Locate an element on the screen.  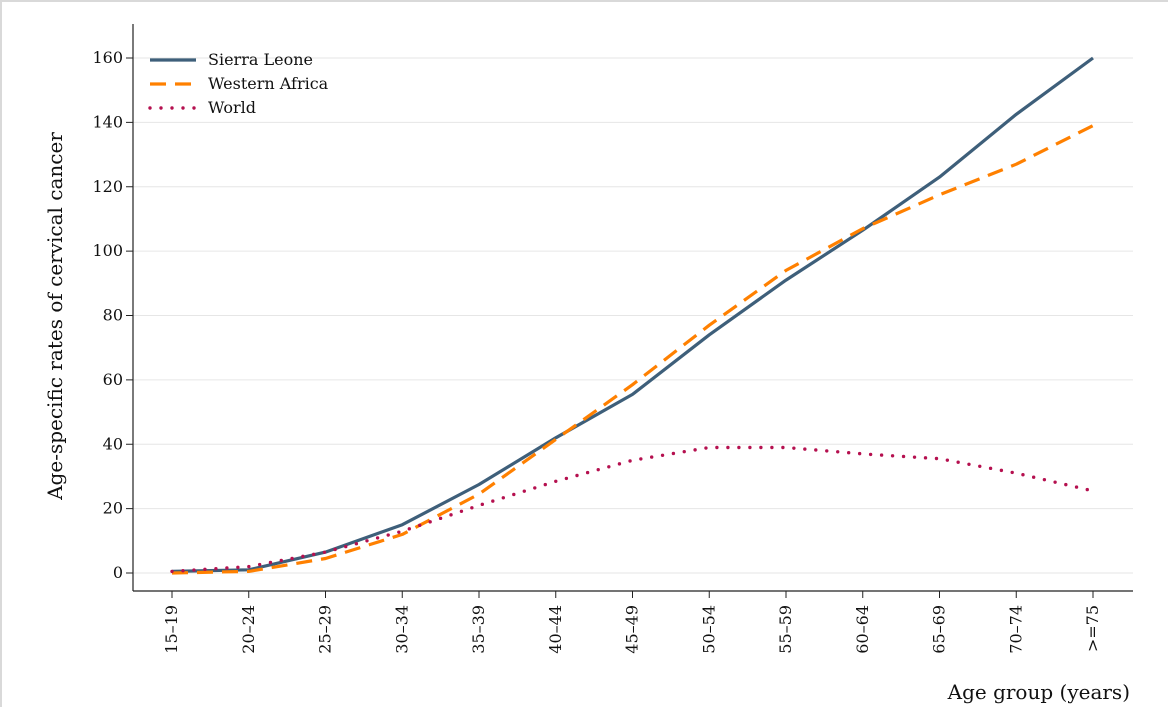
y-tick-label: 140 is located at coordinates (107, 121).